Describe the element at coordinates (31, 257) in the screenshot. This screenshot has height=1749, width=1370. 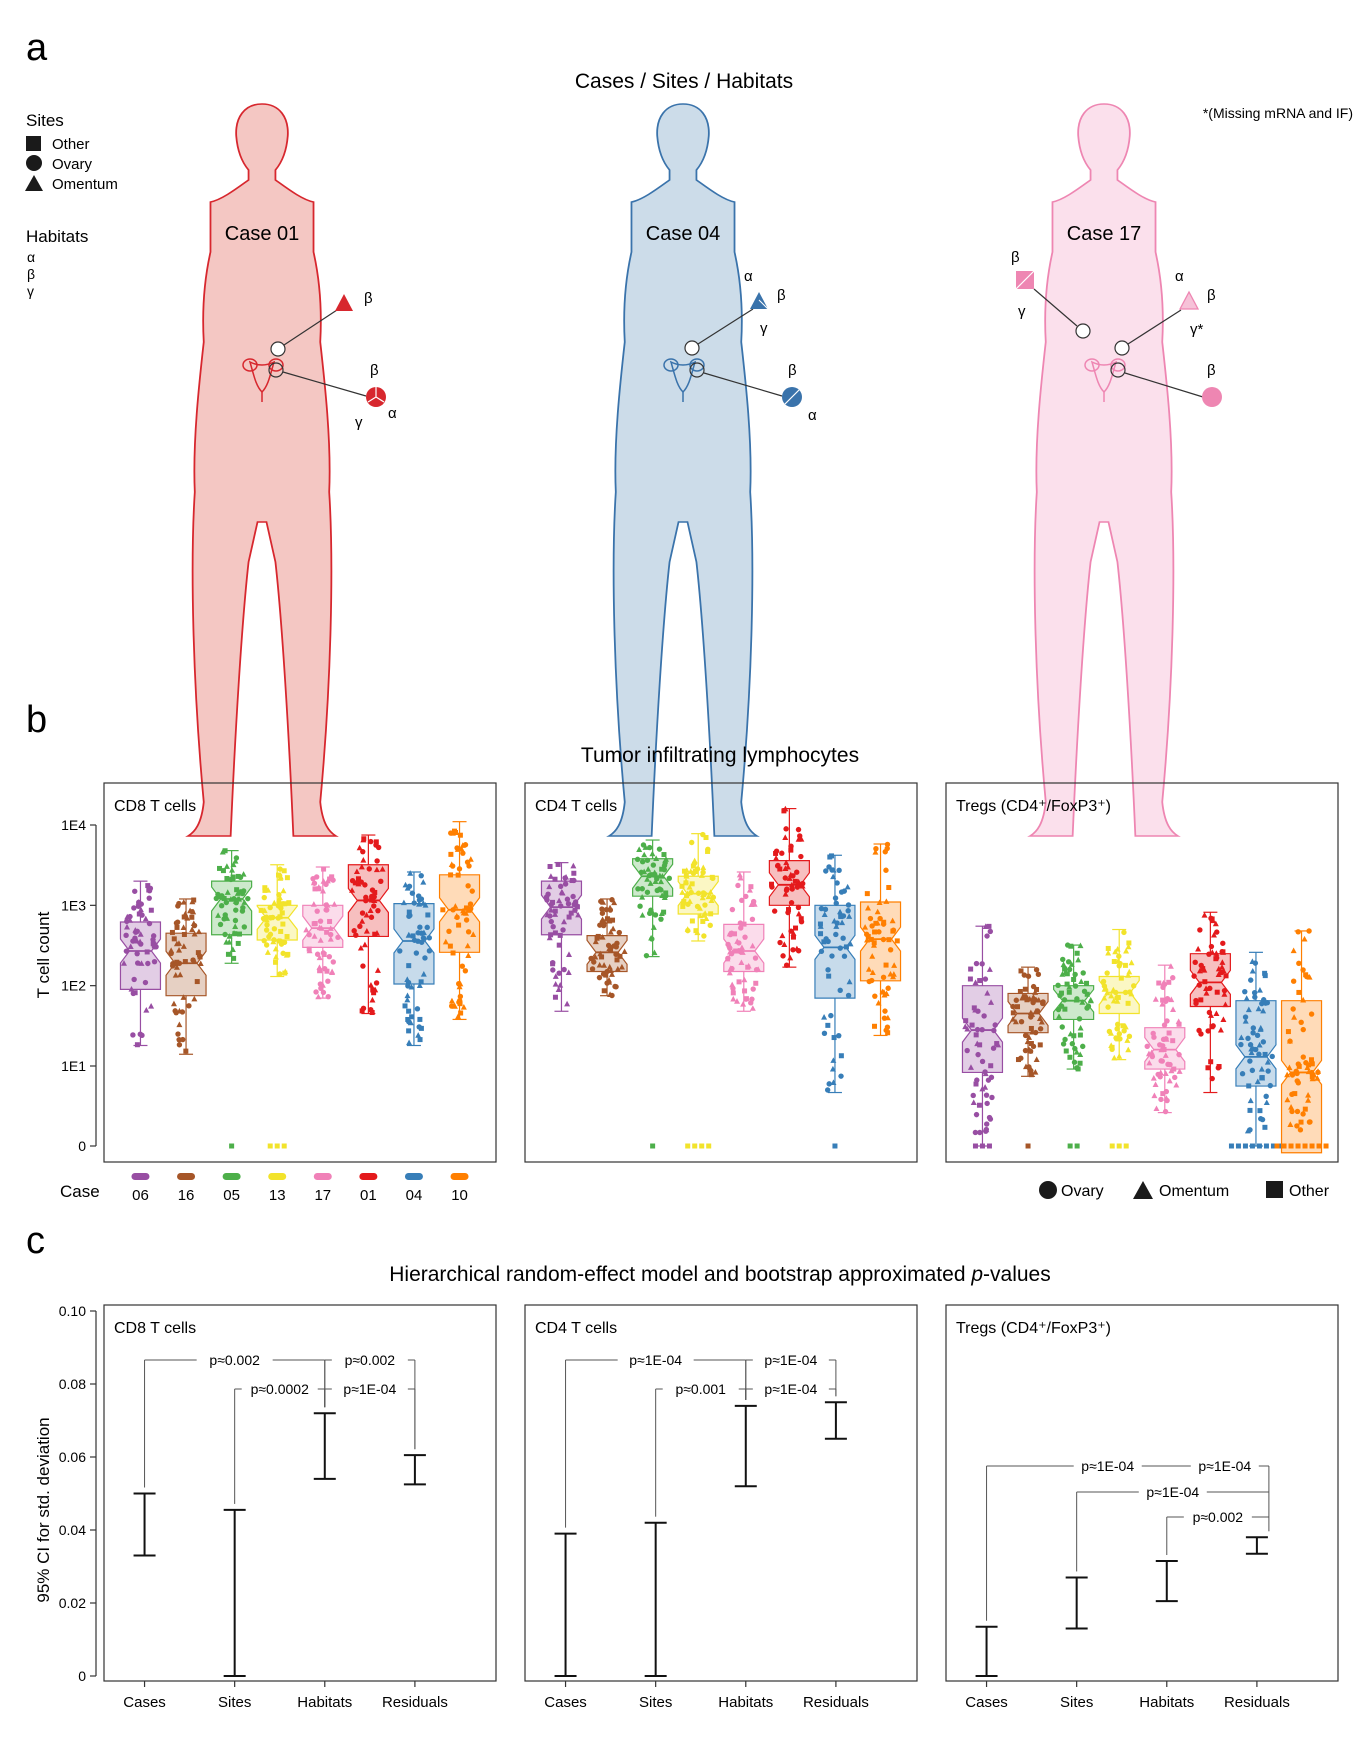
I see `habitat-alpha: α` at that location.